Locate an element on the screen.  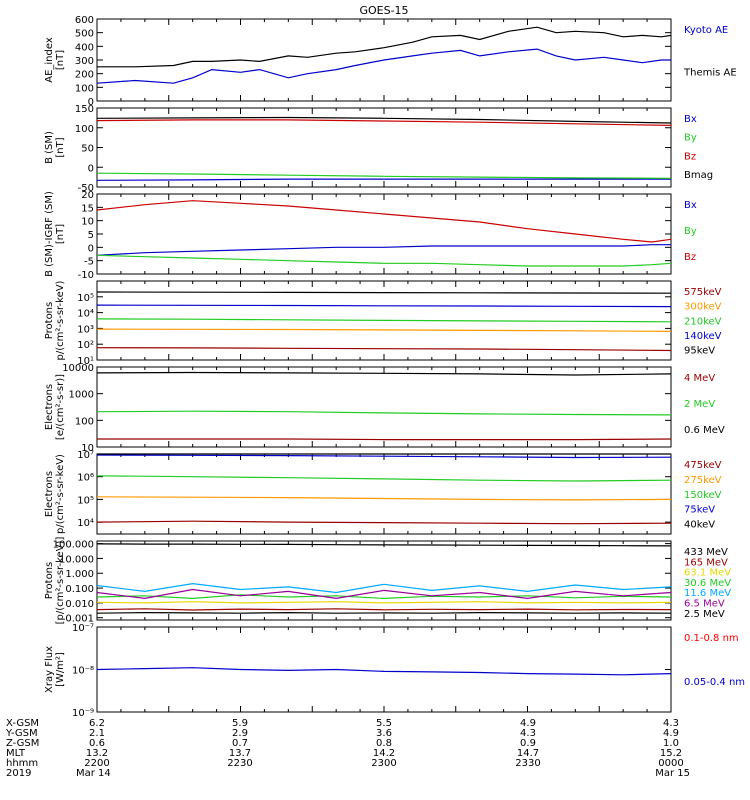
y-tick-label: 10⁻⁹ is located at coordinates (83, 713).